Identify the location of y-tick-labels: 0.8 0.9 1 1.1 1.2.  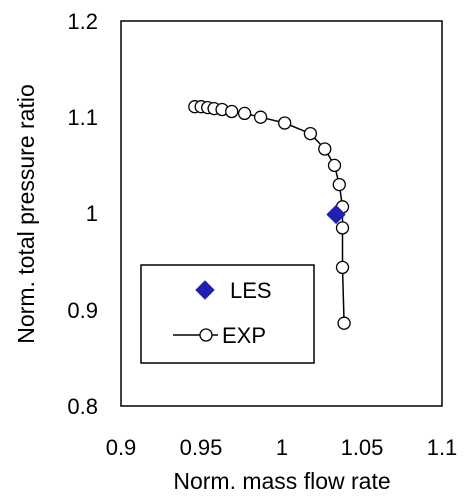
(82, 214).